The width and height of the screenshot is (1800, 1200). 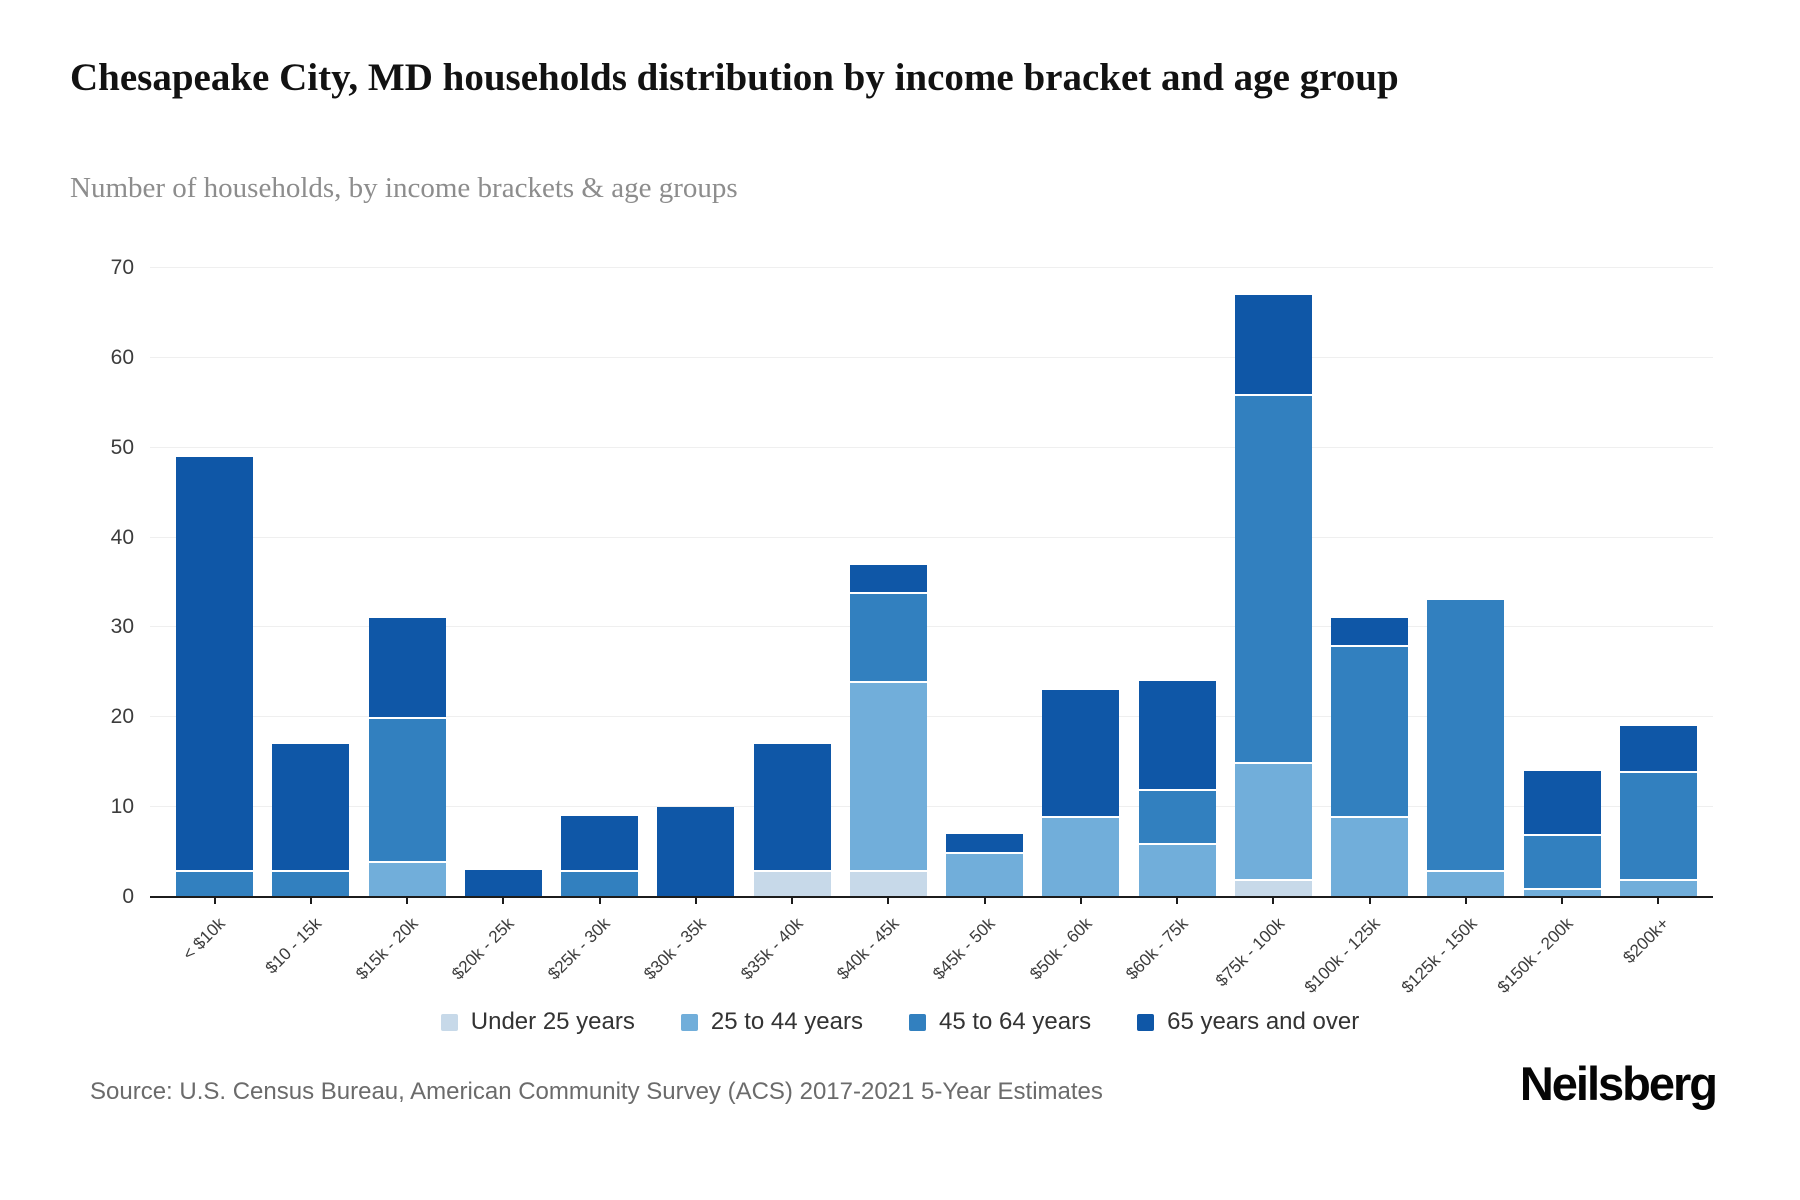 I want to click on bar-group: $75k - 100k, so click(x=1262, y=629).